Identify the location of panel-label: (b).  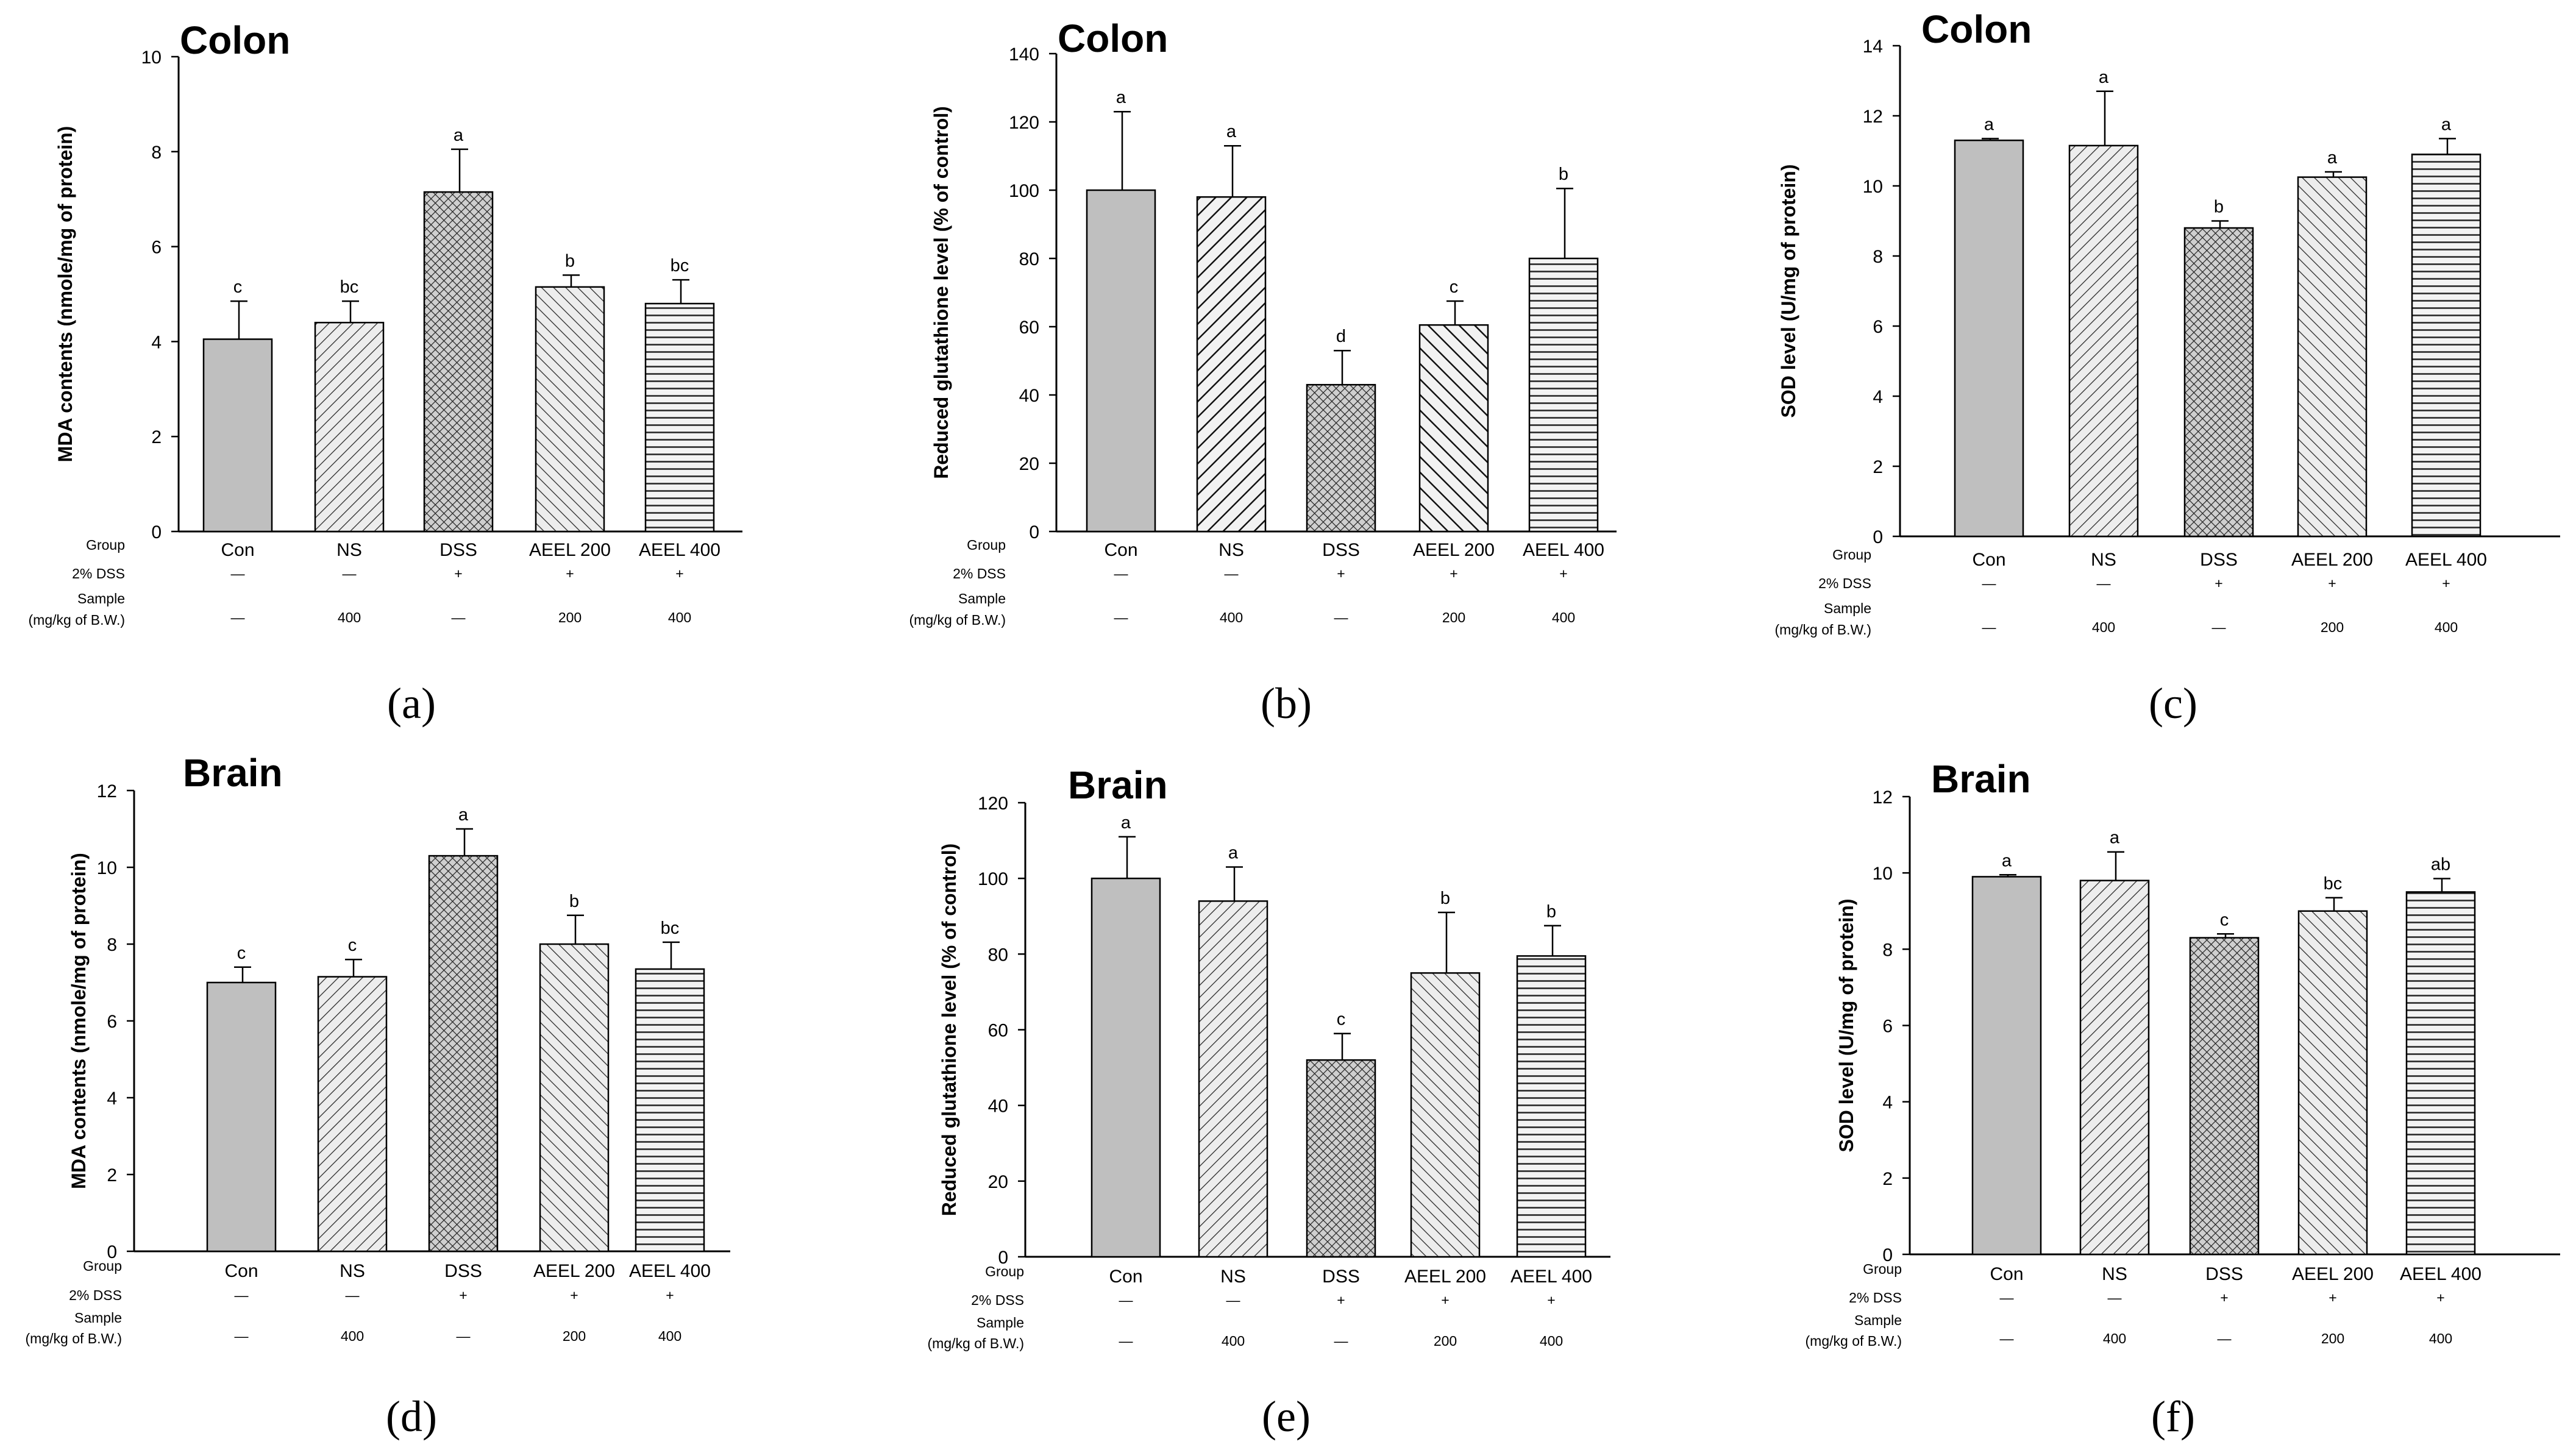
(1286, 703).